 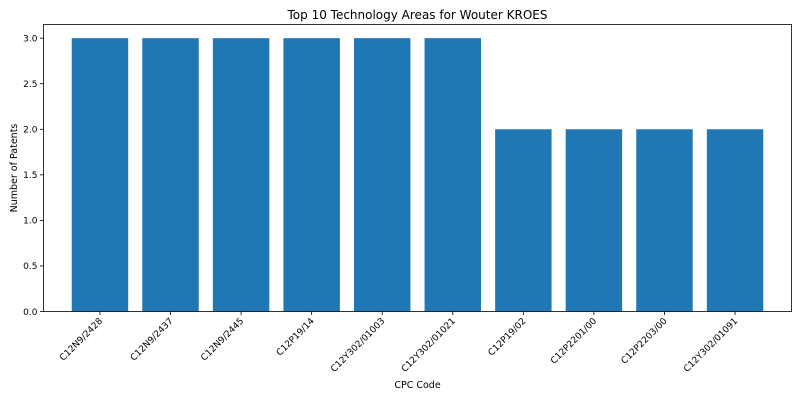 What do you see at coordinates (152, 340) in the screenshot?
I see `x-tick-label: C12N9/2437` at bounding box center [152, 340].